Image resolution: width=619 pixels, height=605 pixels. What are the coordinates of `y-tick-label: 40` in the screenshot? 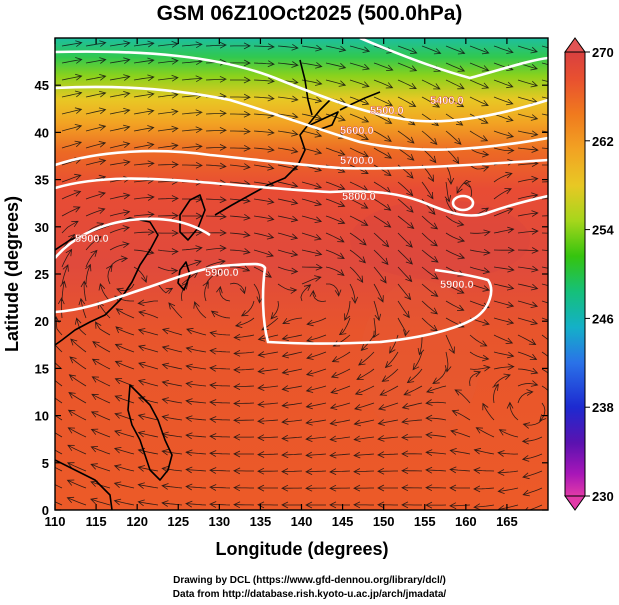 It's located at (42, 132).